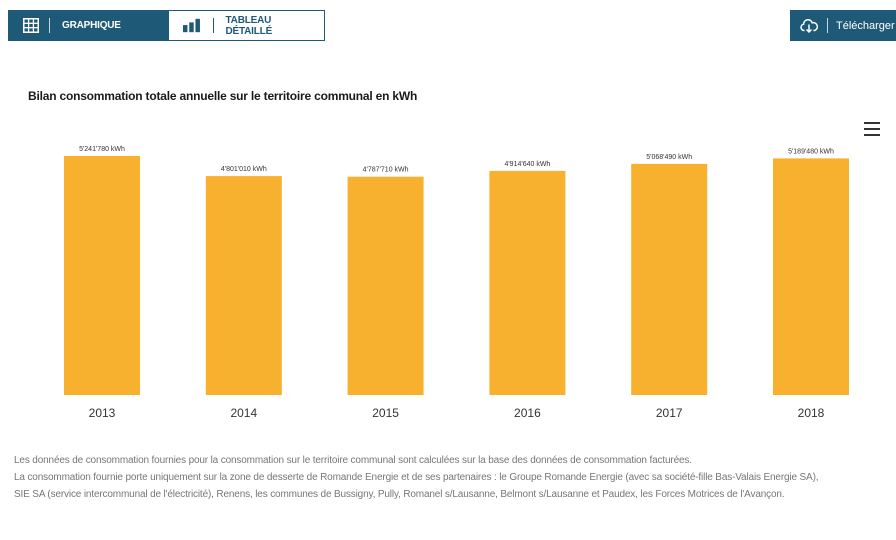 This screenshot has height=540, width=896. What do you see at coordinates (91, 25) in the screenshot?
I see `tab-graphique-label: GRAPHIQUE` at bounding box center [91, 25].